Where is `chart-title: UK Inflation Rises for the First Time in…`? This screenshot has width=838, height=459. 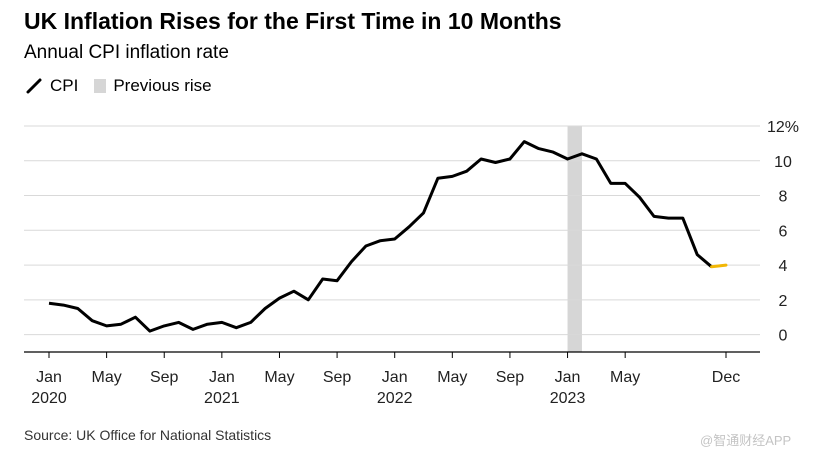 chart-title: UK Inflation Rises for the First Time in… is located at coordinates (293, 21).